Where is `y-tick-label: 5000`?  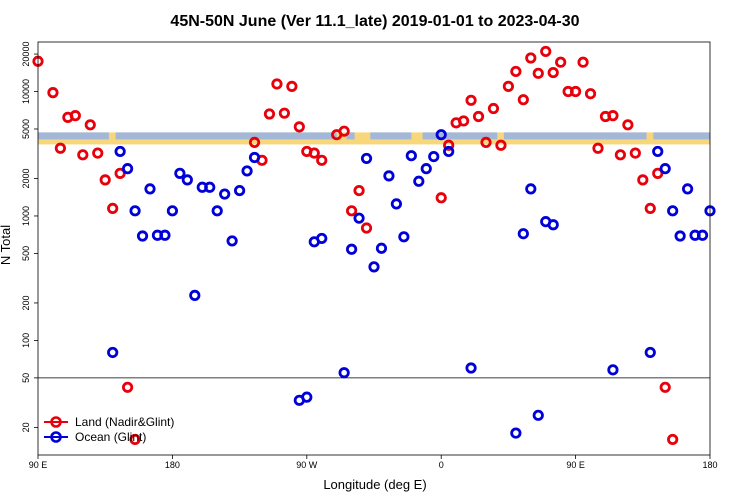
y-tick-label: 5000 is located at coordinates (26, 129).